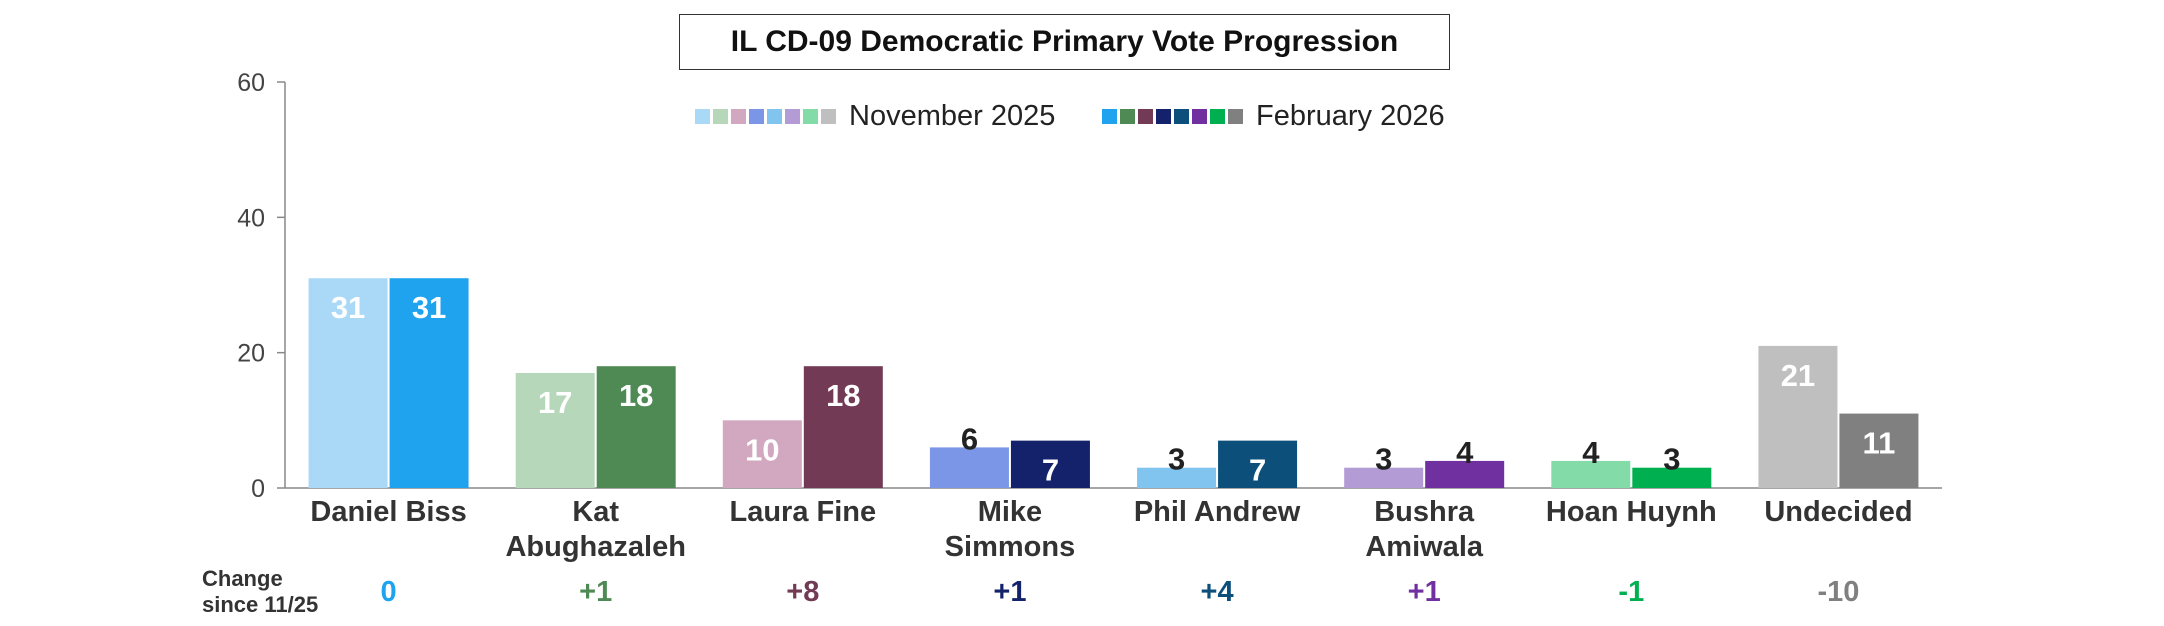  Describe the element at coordinates (802, 512) in the screenshot. I see `x-tick-label: Laura Fine` at that location.